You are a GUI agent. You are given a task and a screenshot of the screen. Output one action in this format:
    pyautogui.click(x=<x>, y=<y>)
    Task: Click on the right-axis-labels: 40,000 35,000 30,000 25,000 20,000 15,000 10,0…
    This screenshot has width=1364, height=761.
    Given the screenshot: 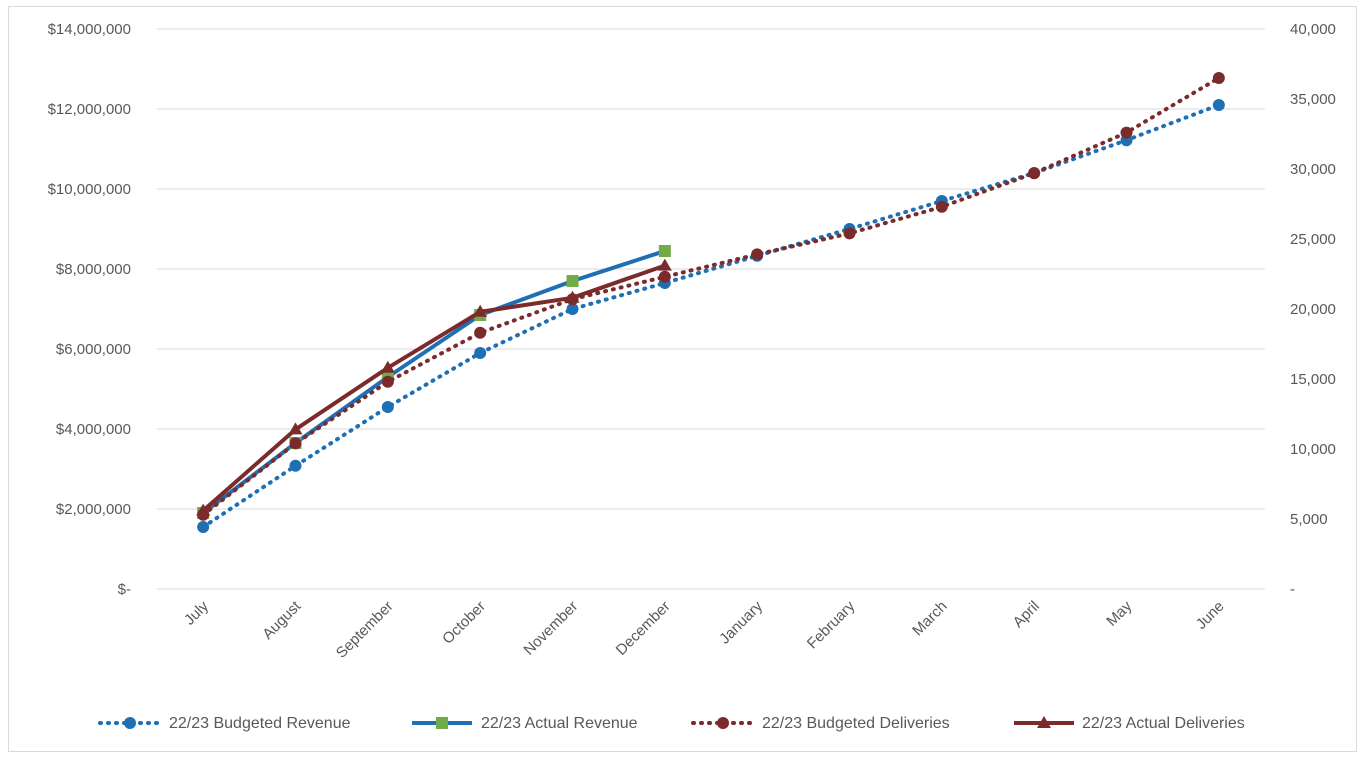 What is the action you would take?
    pyautogui.click(x=1313, y=309)
    